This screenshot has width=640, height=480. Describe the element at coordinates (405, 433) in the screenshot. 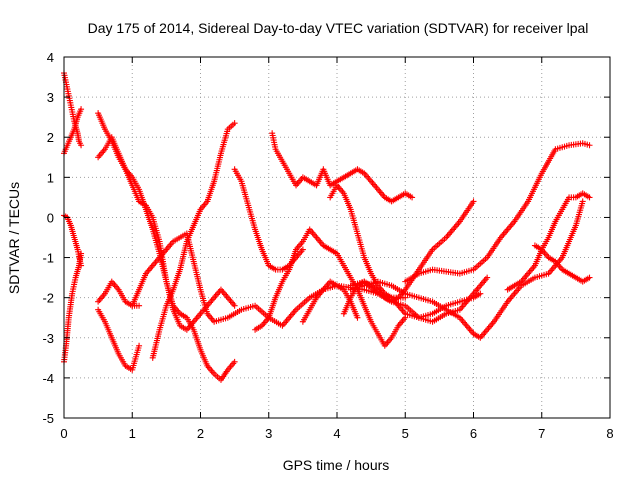

I see `x-tick-label: 5` at that location.